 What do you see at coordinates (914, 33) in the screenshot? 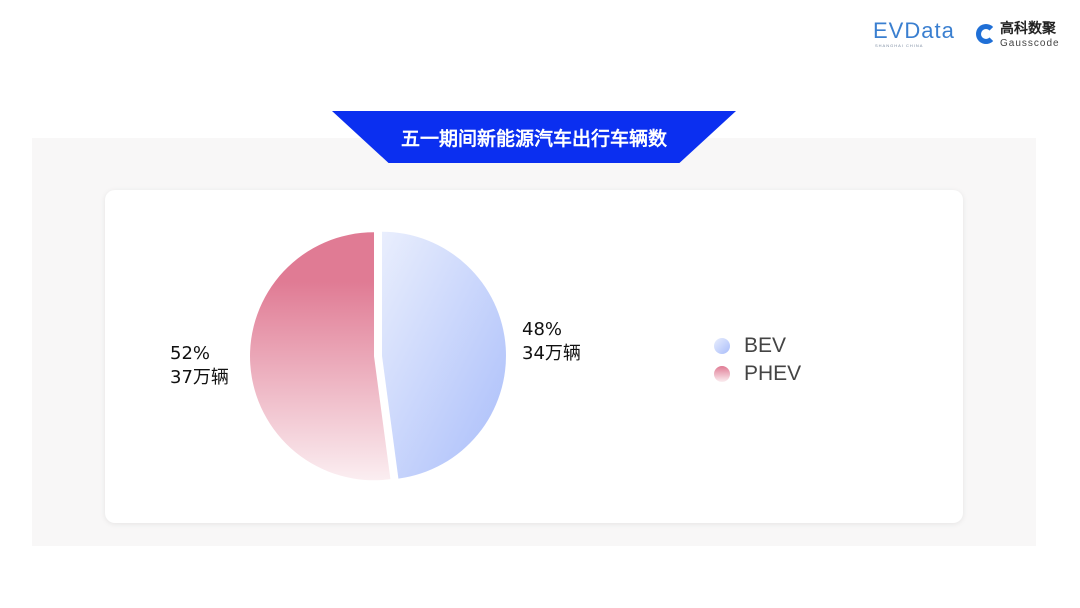
I see `evdata-logo: EVData SHANGHAI CHINA` at bounding box center [914, 33].